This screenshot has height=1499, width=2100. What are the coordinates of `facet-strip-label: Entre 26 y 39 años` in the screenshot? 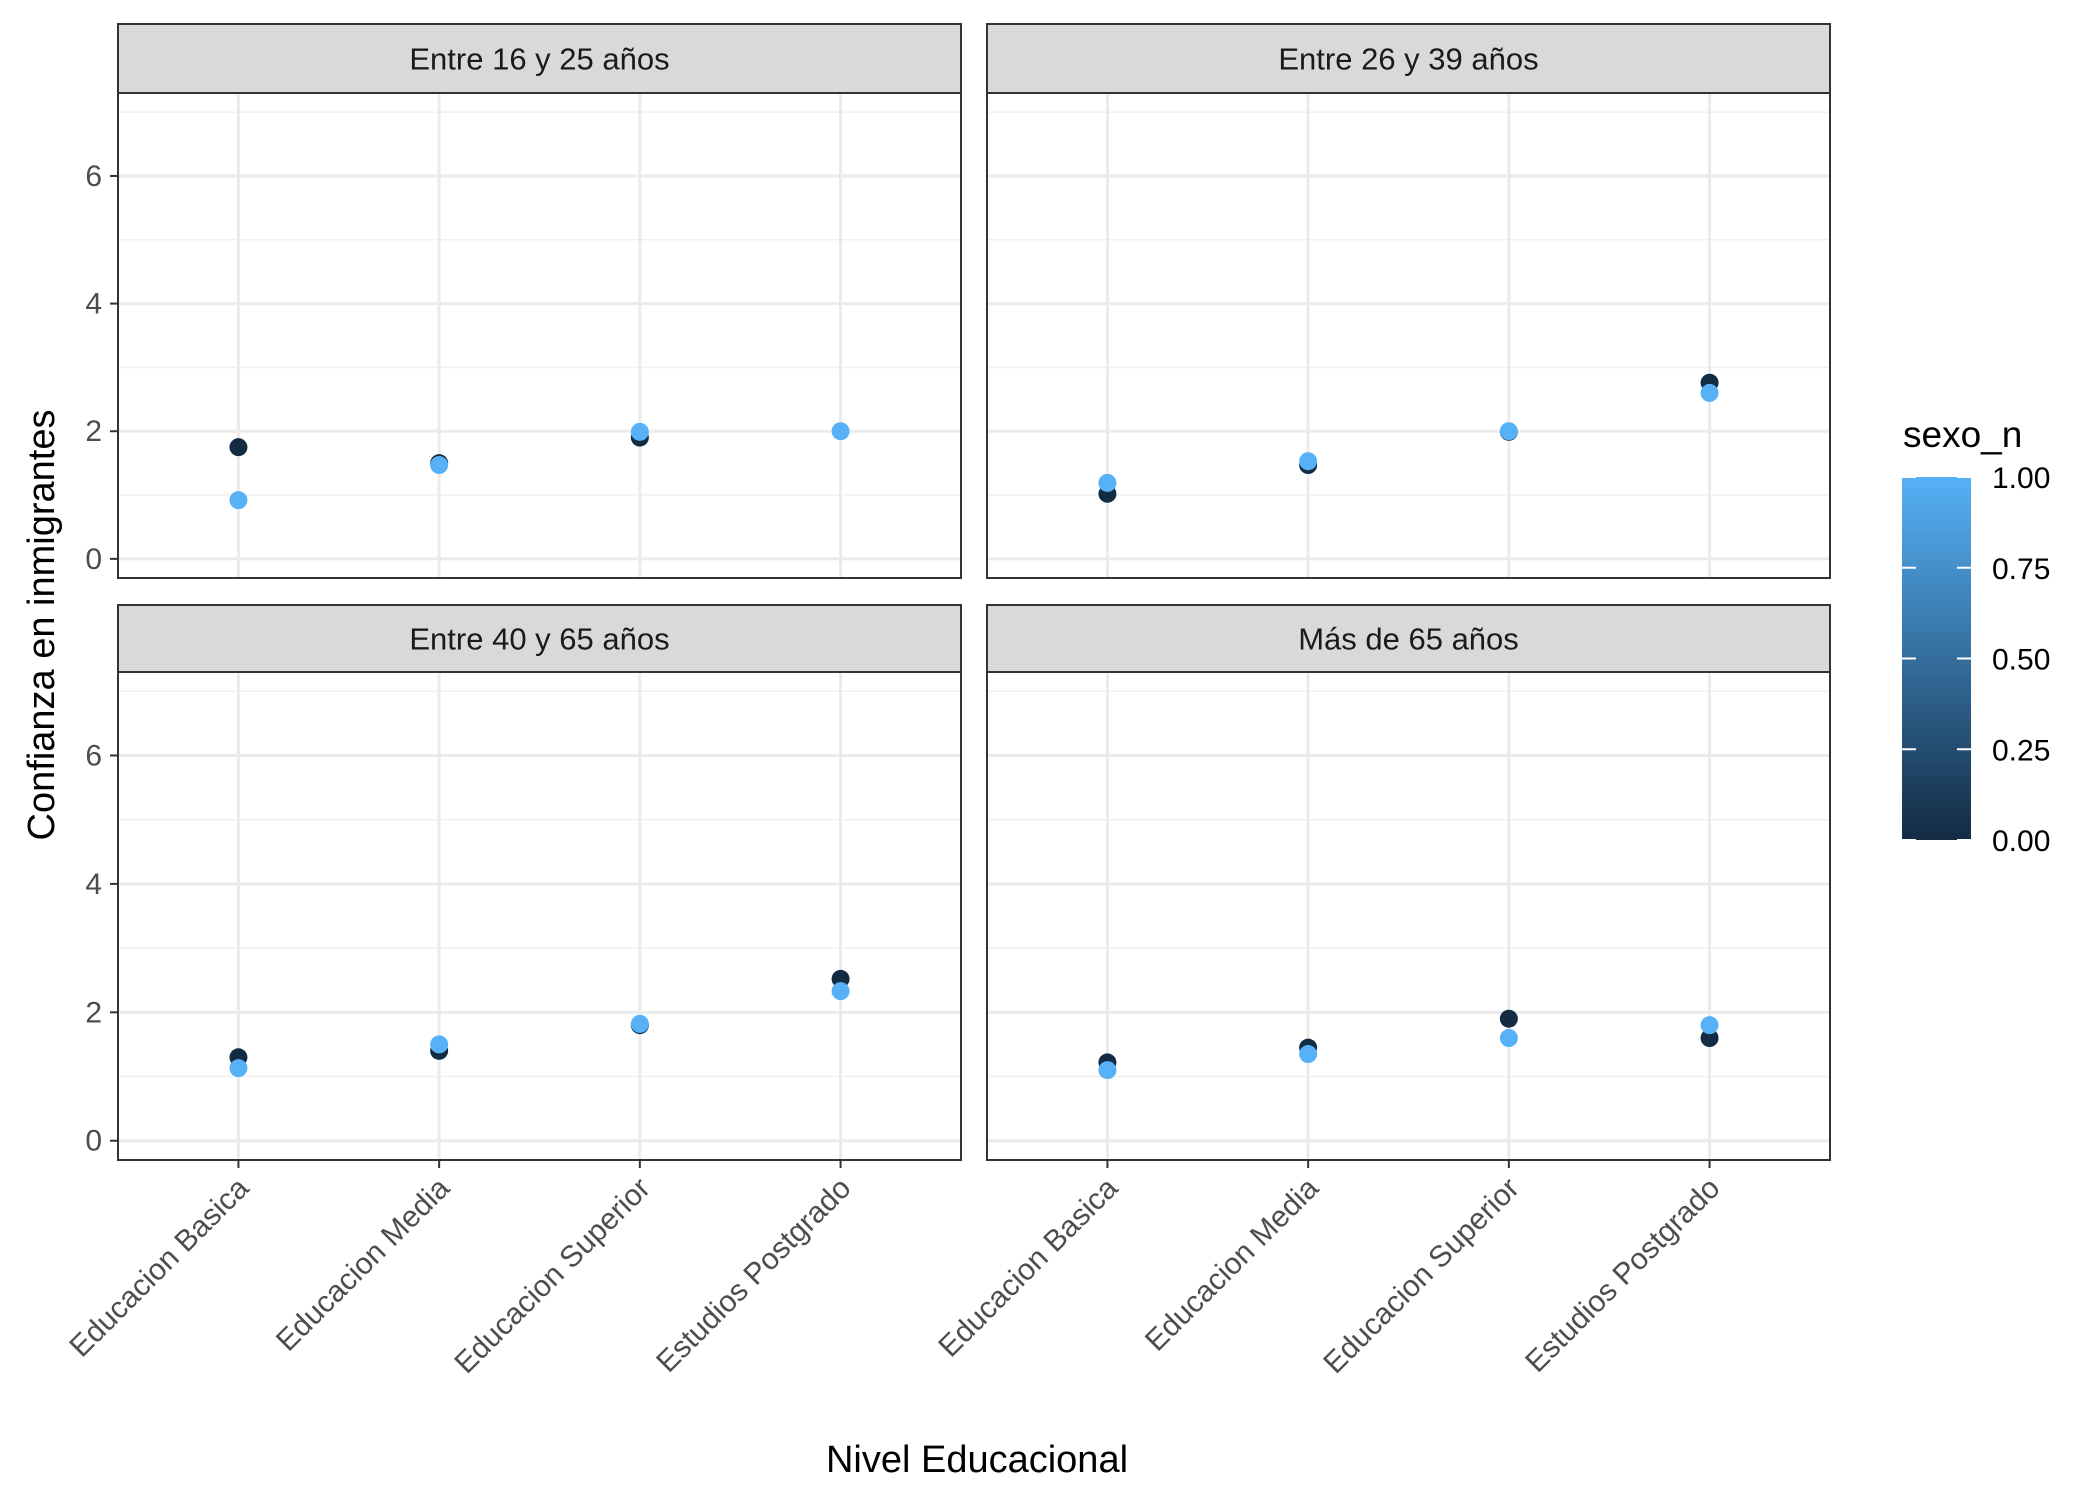 It's located at (1408, 59).